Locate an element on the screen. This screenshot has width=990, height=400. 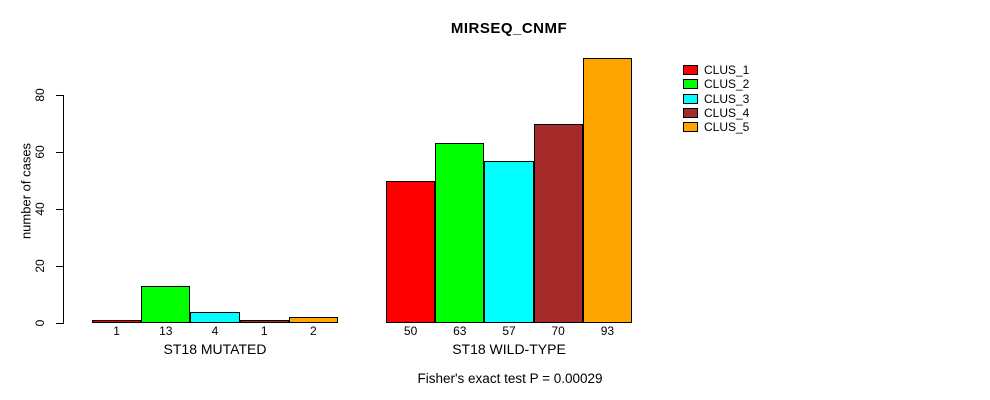
legend-label: CLUS_5 is located at coordinates (727, 127).